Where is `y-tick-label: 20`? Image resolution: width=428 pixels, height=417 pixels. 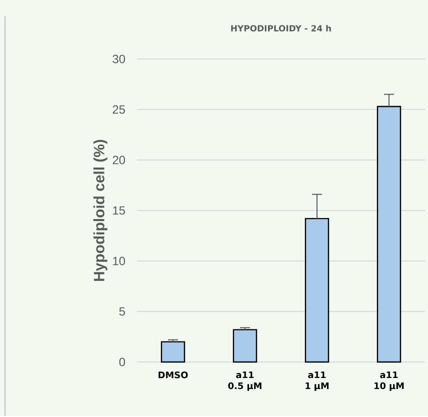
y-tick-label: 20 is located at coordinates (119, 160).